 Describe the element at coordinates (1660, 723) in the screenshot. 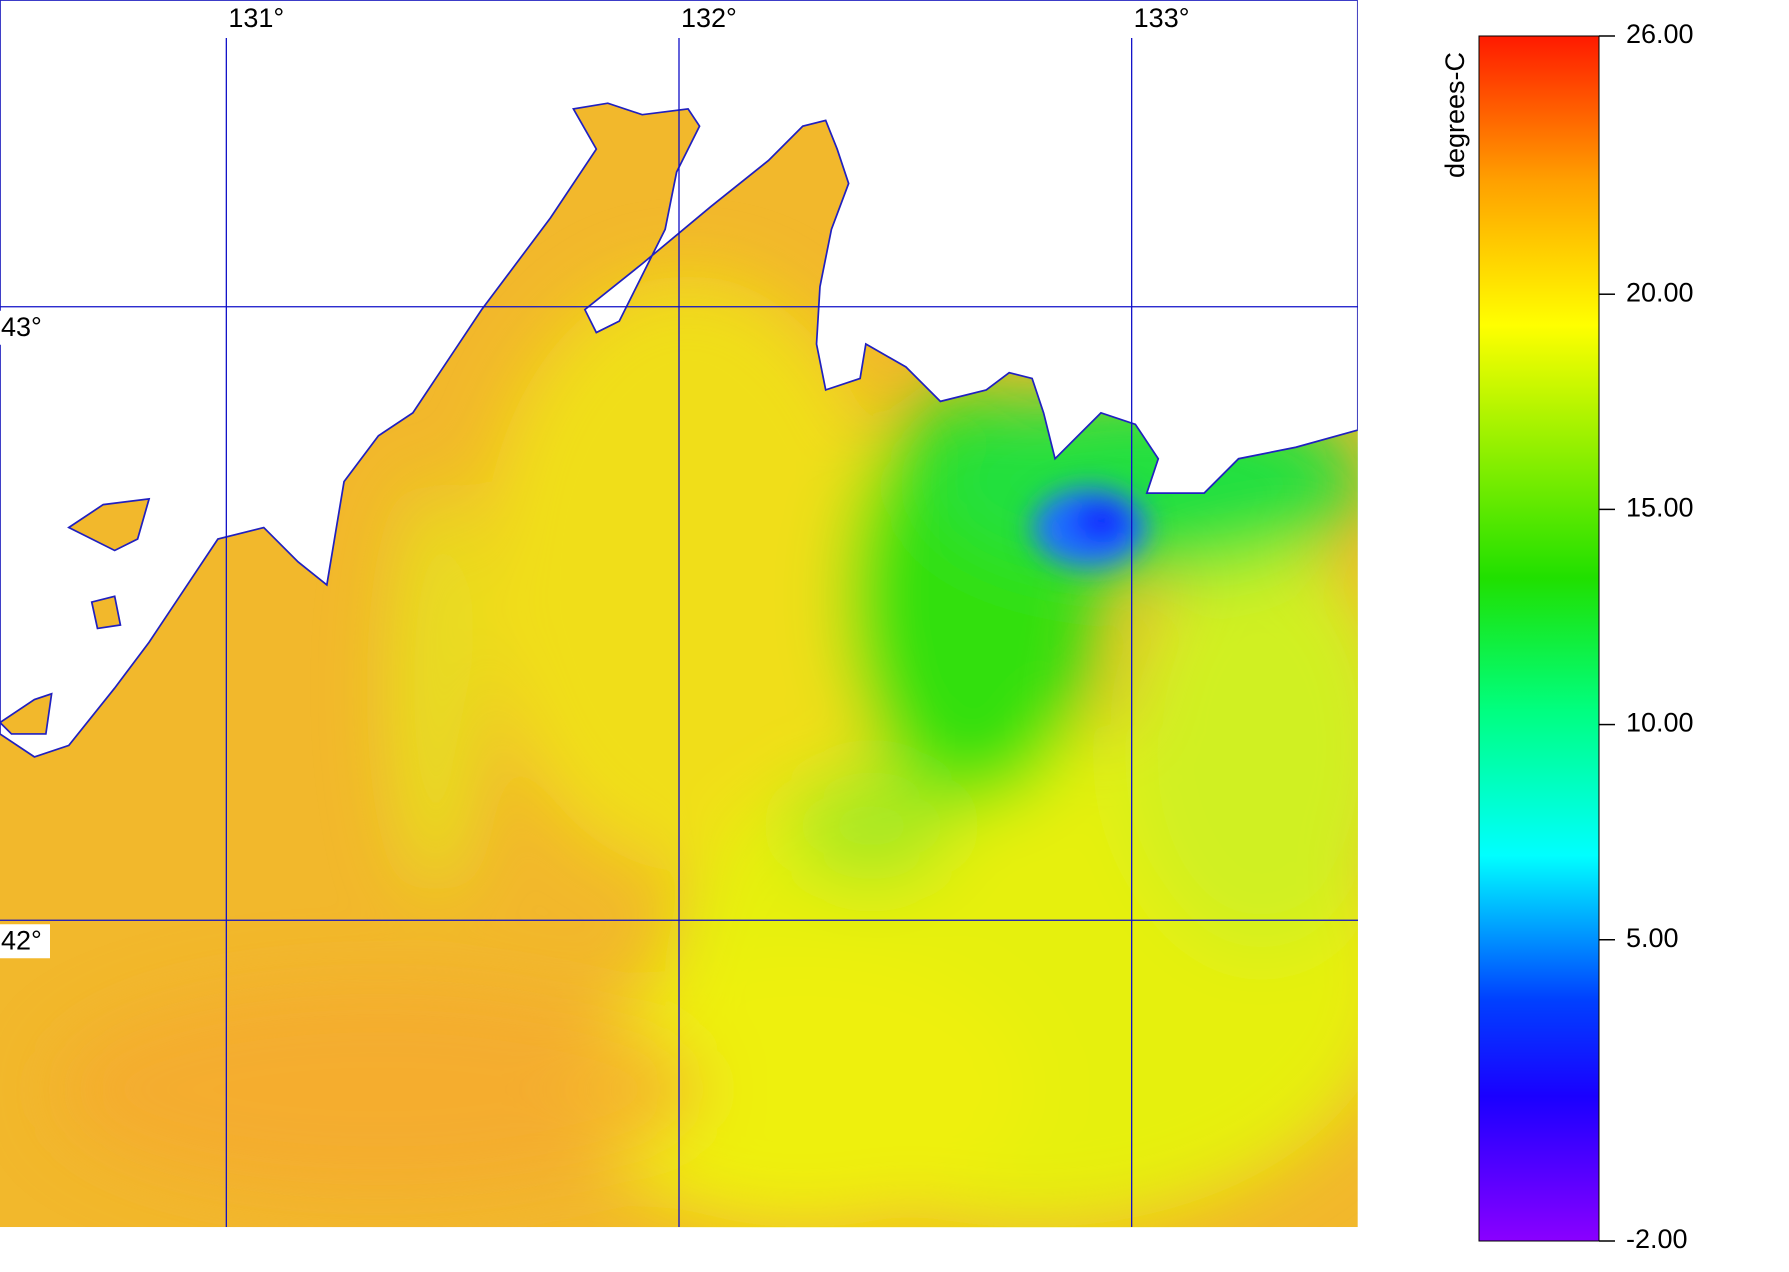

I see `colorbar-tick-label: 10.00` at that location.